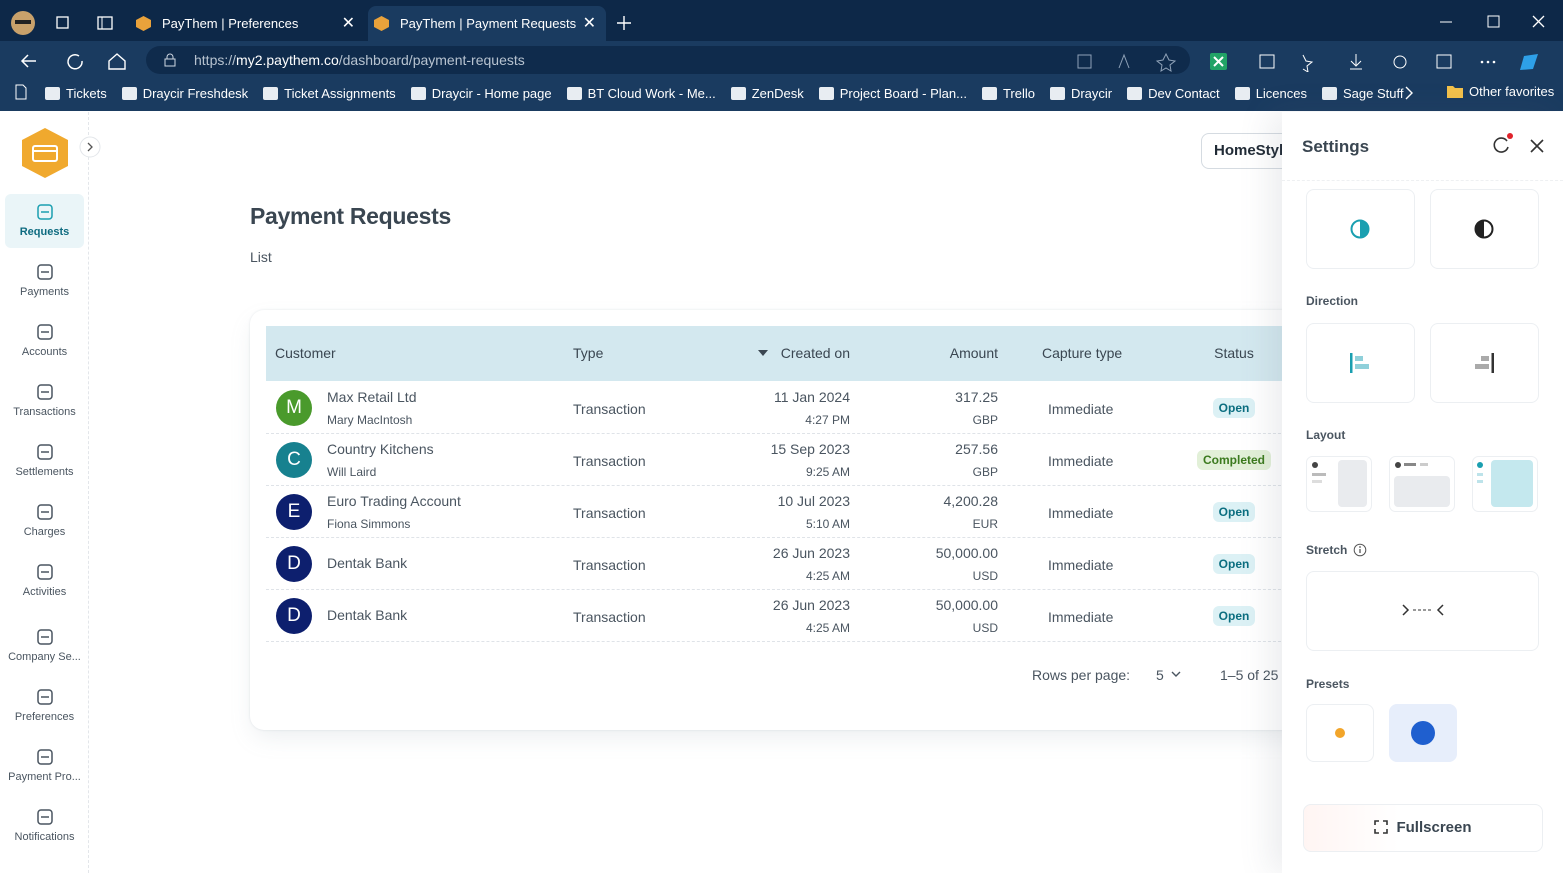  I want to click on rows-per-page-value: 5, so click(1160, 675).